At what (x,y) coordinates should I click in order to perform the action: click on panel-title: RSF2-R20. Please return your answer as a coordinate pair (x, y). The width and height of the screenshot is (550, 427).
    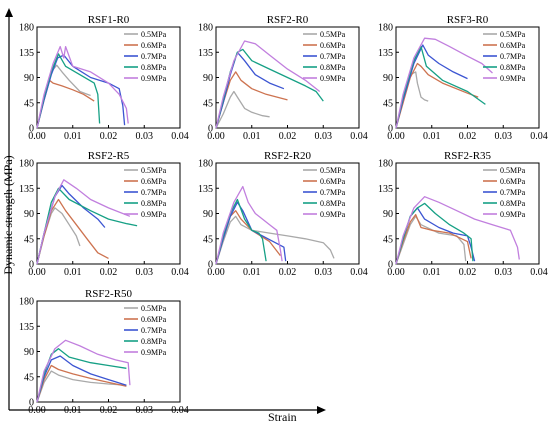
    Looking at the image, I should click on (288, 156).